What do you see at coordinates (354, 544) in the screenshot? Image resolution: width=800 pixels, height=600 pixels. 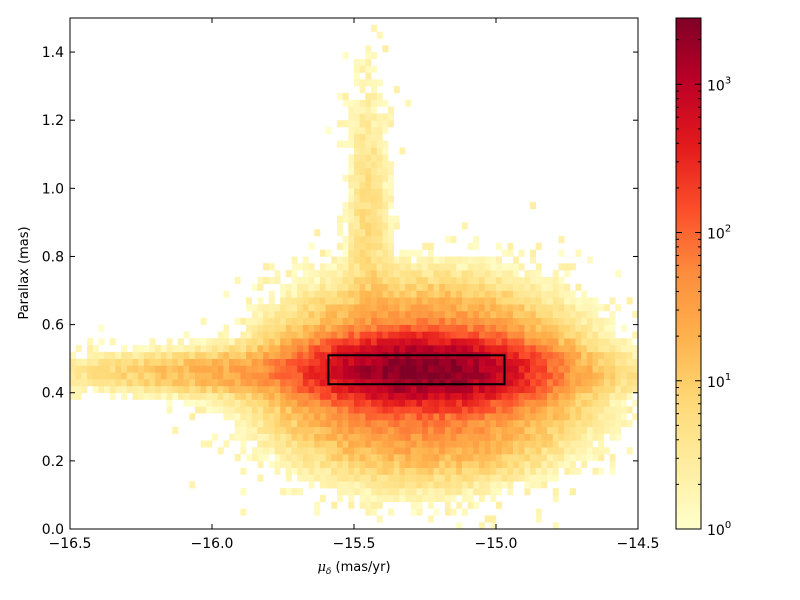 I see `x-tick-label: −15.5` at bounding box center [354, 544].